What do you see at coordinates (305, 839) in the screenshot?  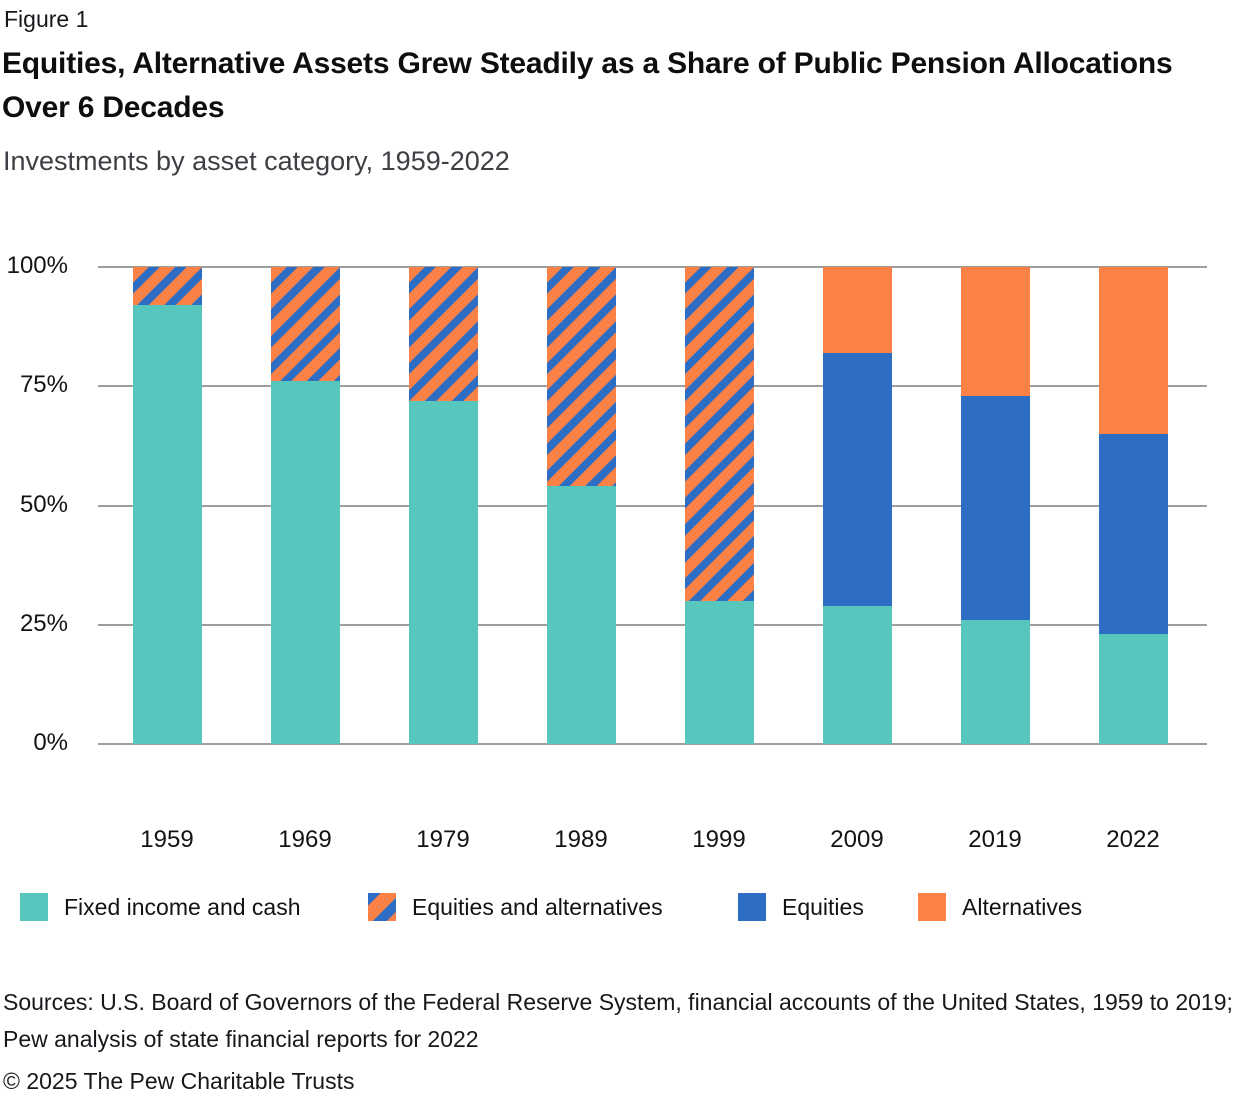 I see `x-axis-tick-label: 1969` at bounding box center [305, 839].